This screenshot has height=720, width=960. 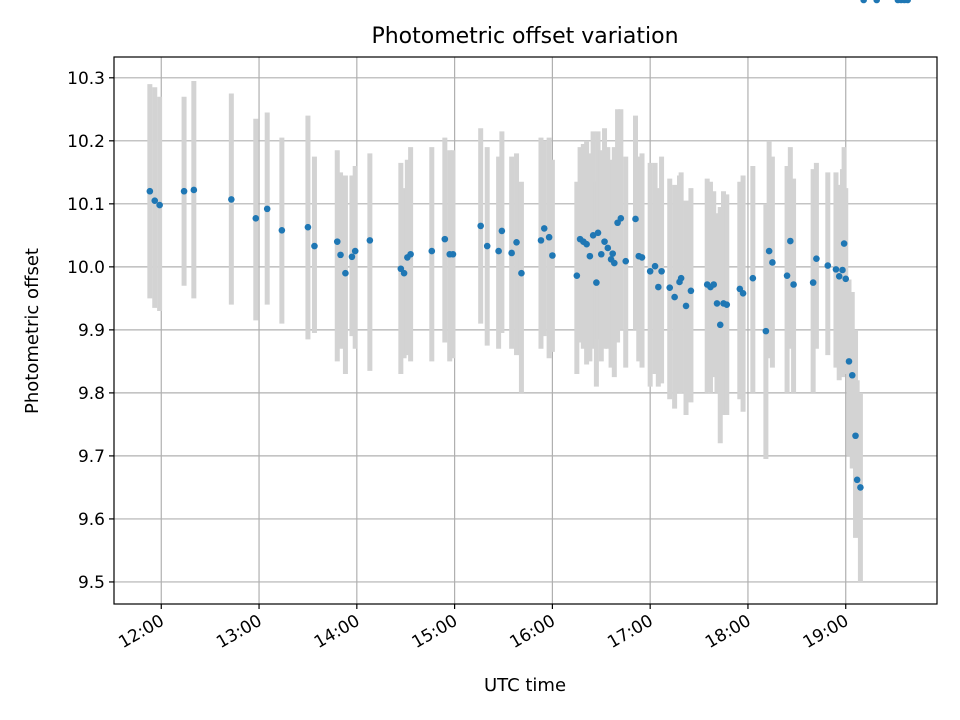 What do you see at coordinates (91, 457) in the screenshot?
I see `y-tick-label: 9.7` at bounding box center [91, 457].